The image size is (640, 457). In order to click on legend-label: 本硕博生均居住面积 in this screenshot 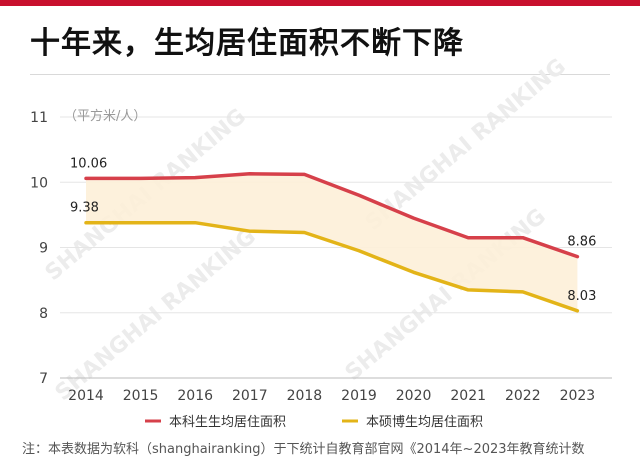, I will do `click(424, 422)`.